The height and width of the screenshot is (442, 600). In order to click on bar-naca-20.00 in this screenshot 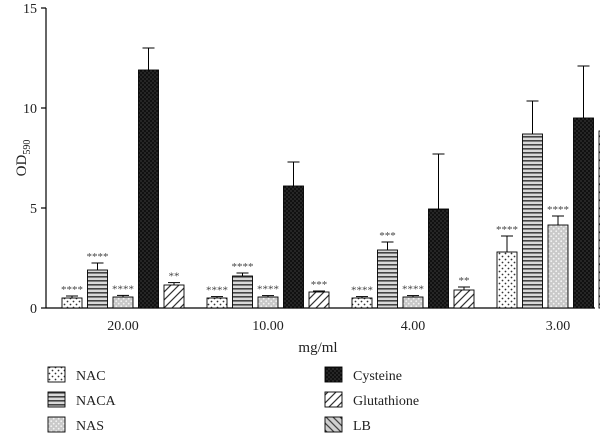, I will do `click(97, 289)`.